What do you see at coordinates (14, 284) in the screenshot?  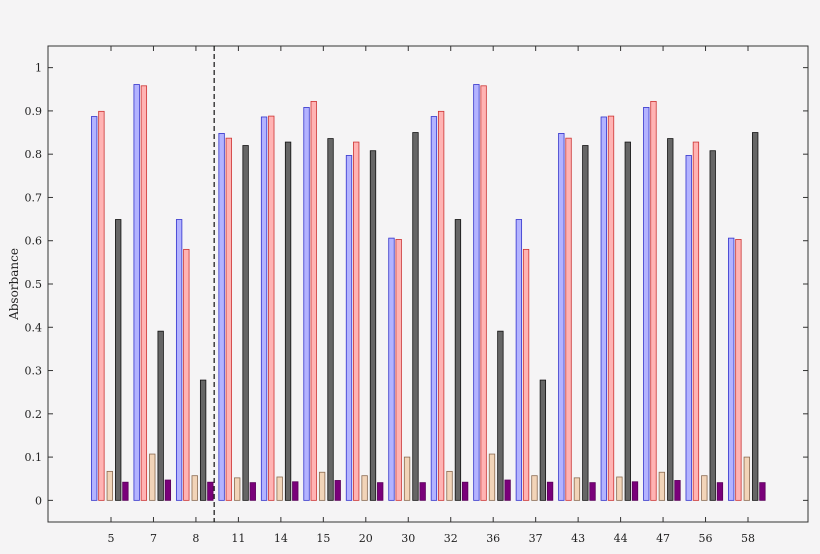 I see `y-axis-title: Absorbance` at bounding box center [14, 284].